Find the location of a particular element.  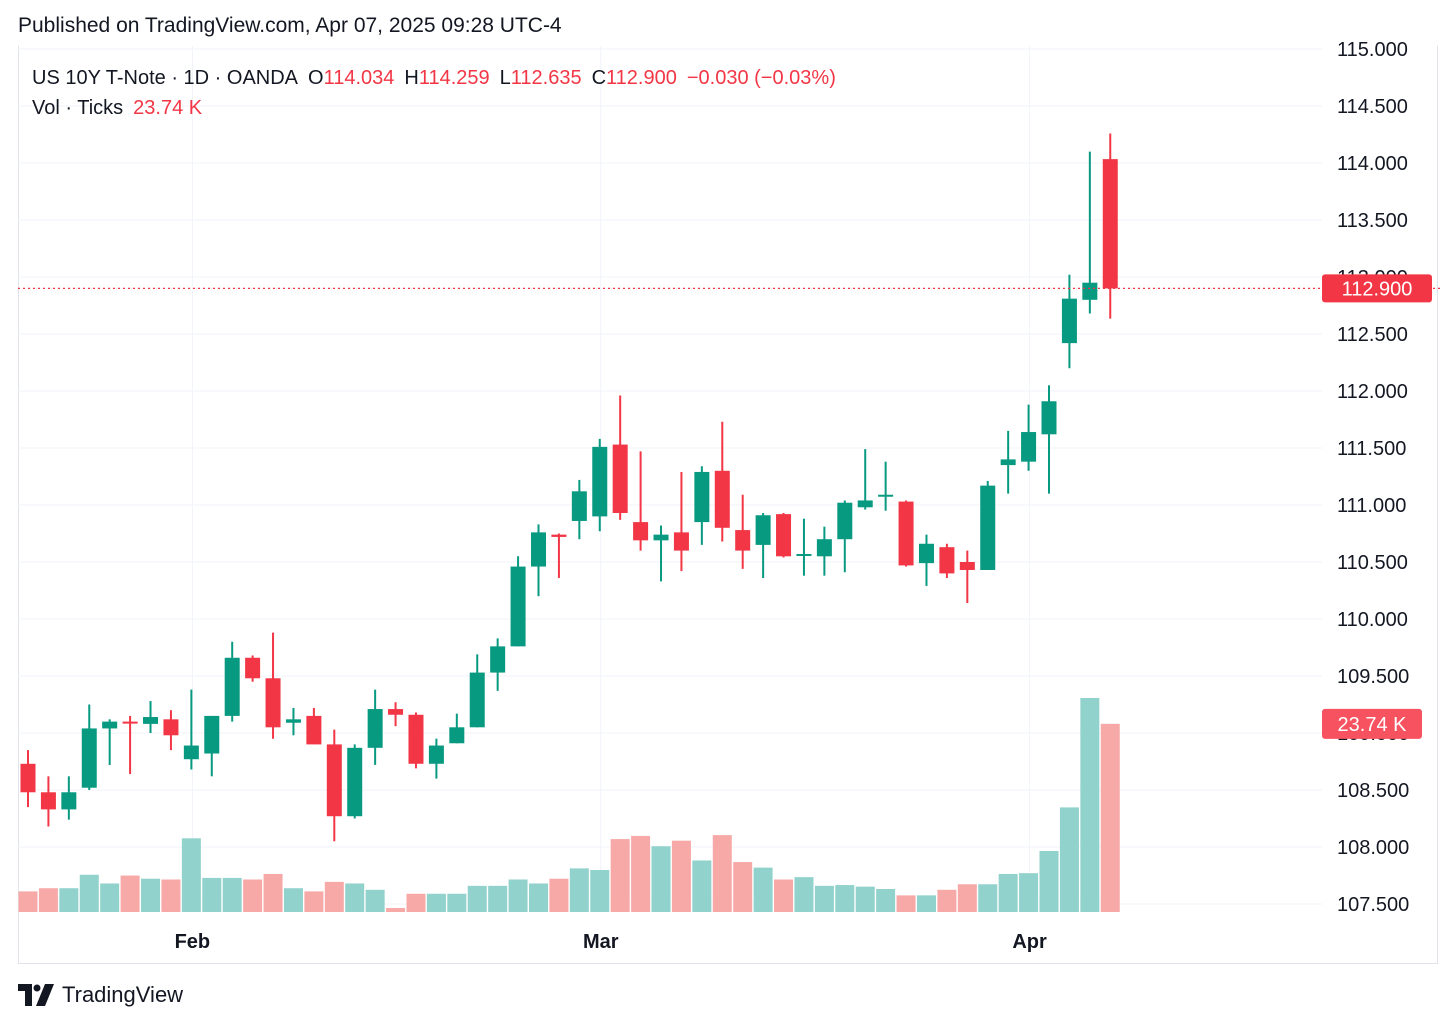

y-tick-label: 110.500 is located at coordinates (1372, 563).